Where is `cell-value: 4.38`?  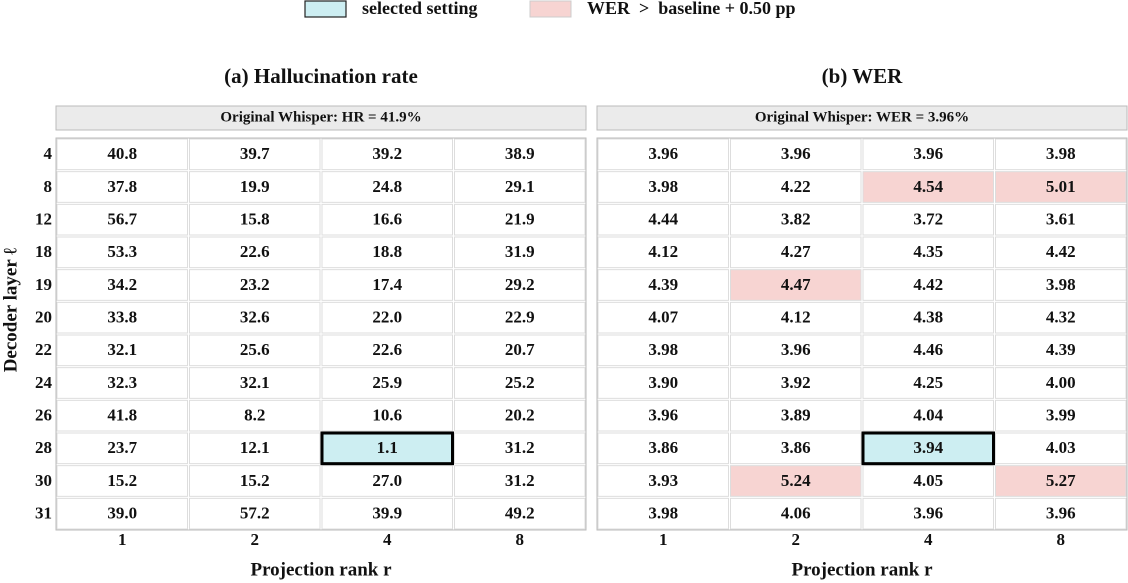 cell-value: 4.38 is located at coordinates (928, 317).